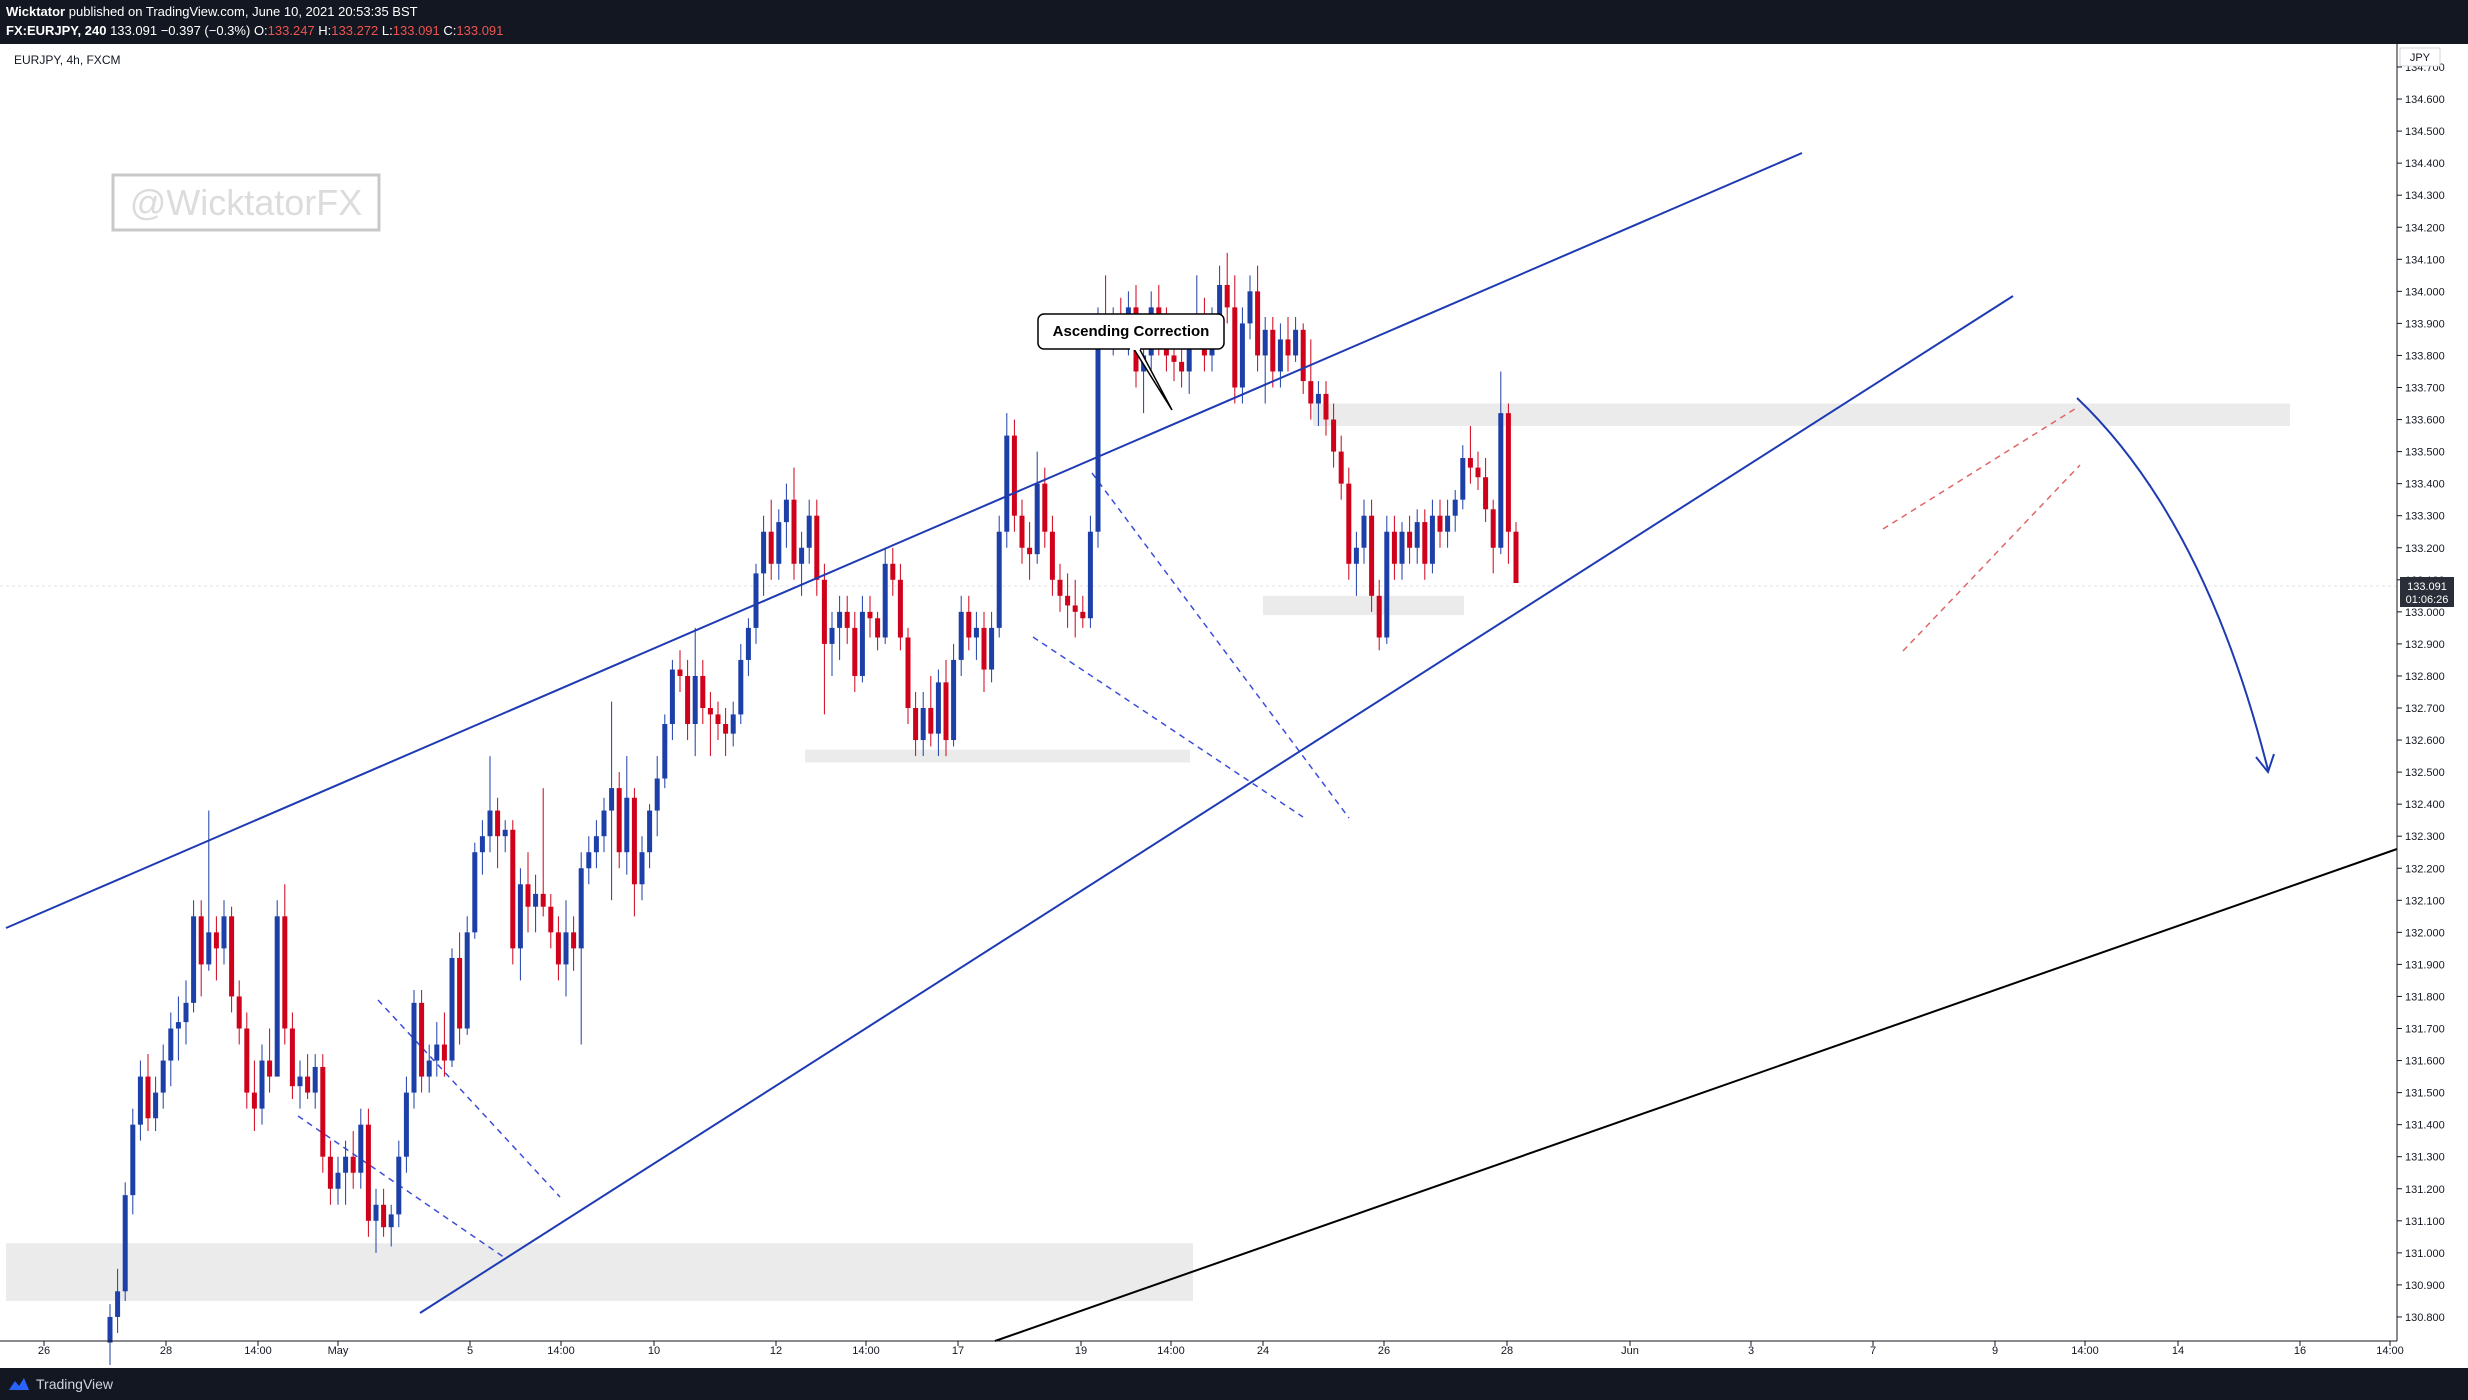 Image resolution: width=2468 pixels, height=1400 pixels. I want to click on close-label: C:, so click(450, 30).